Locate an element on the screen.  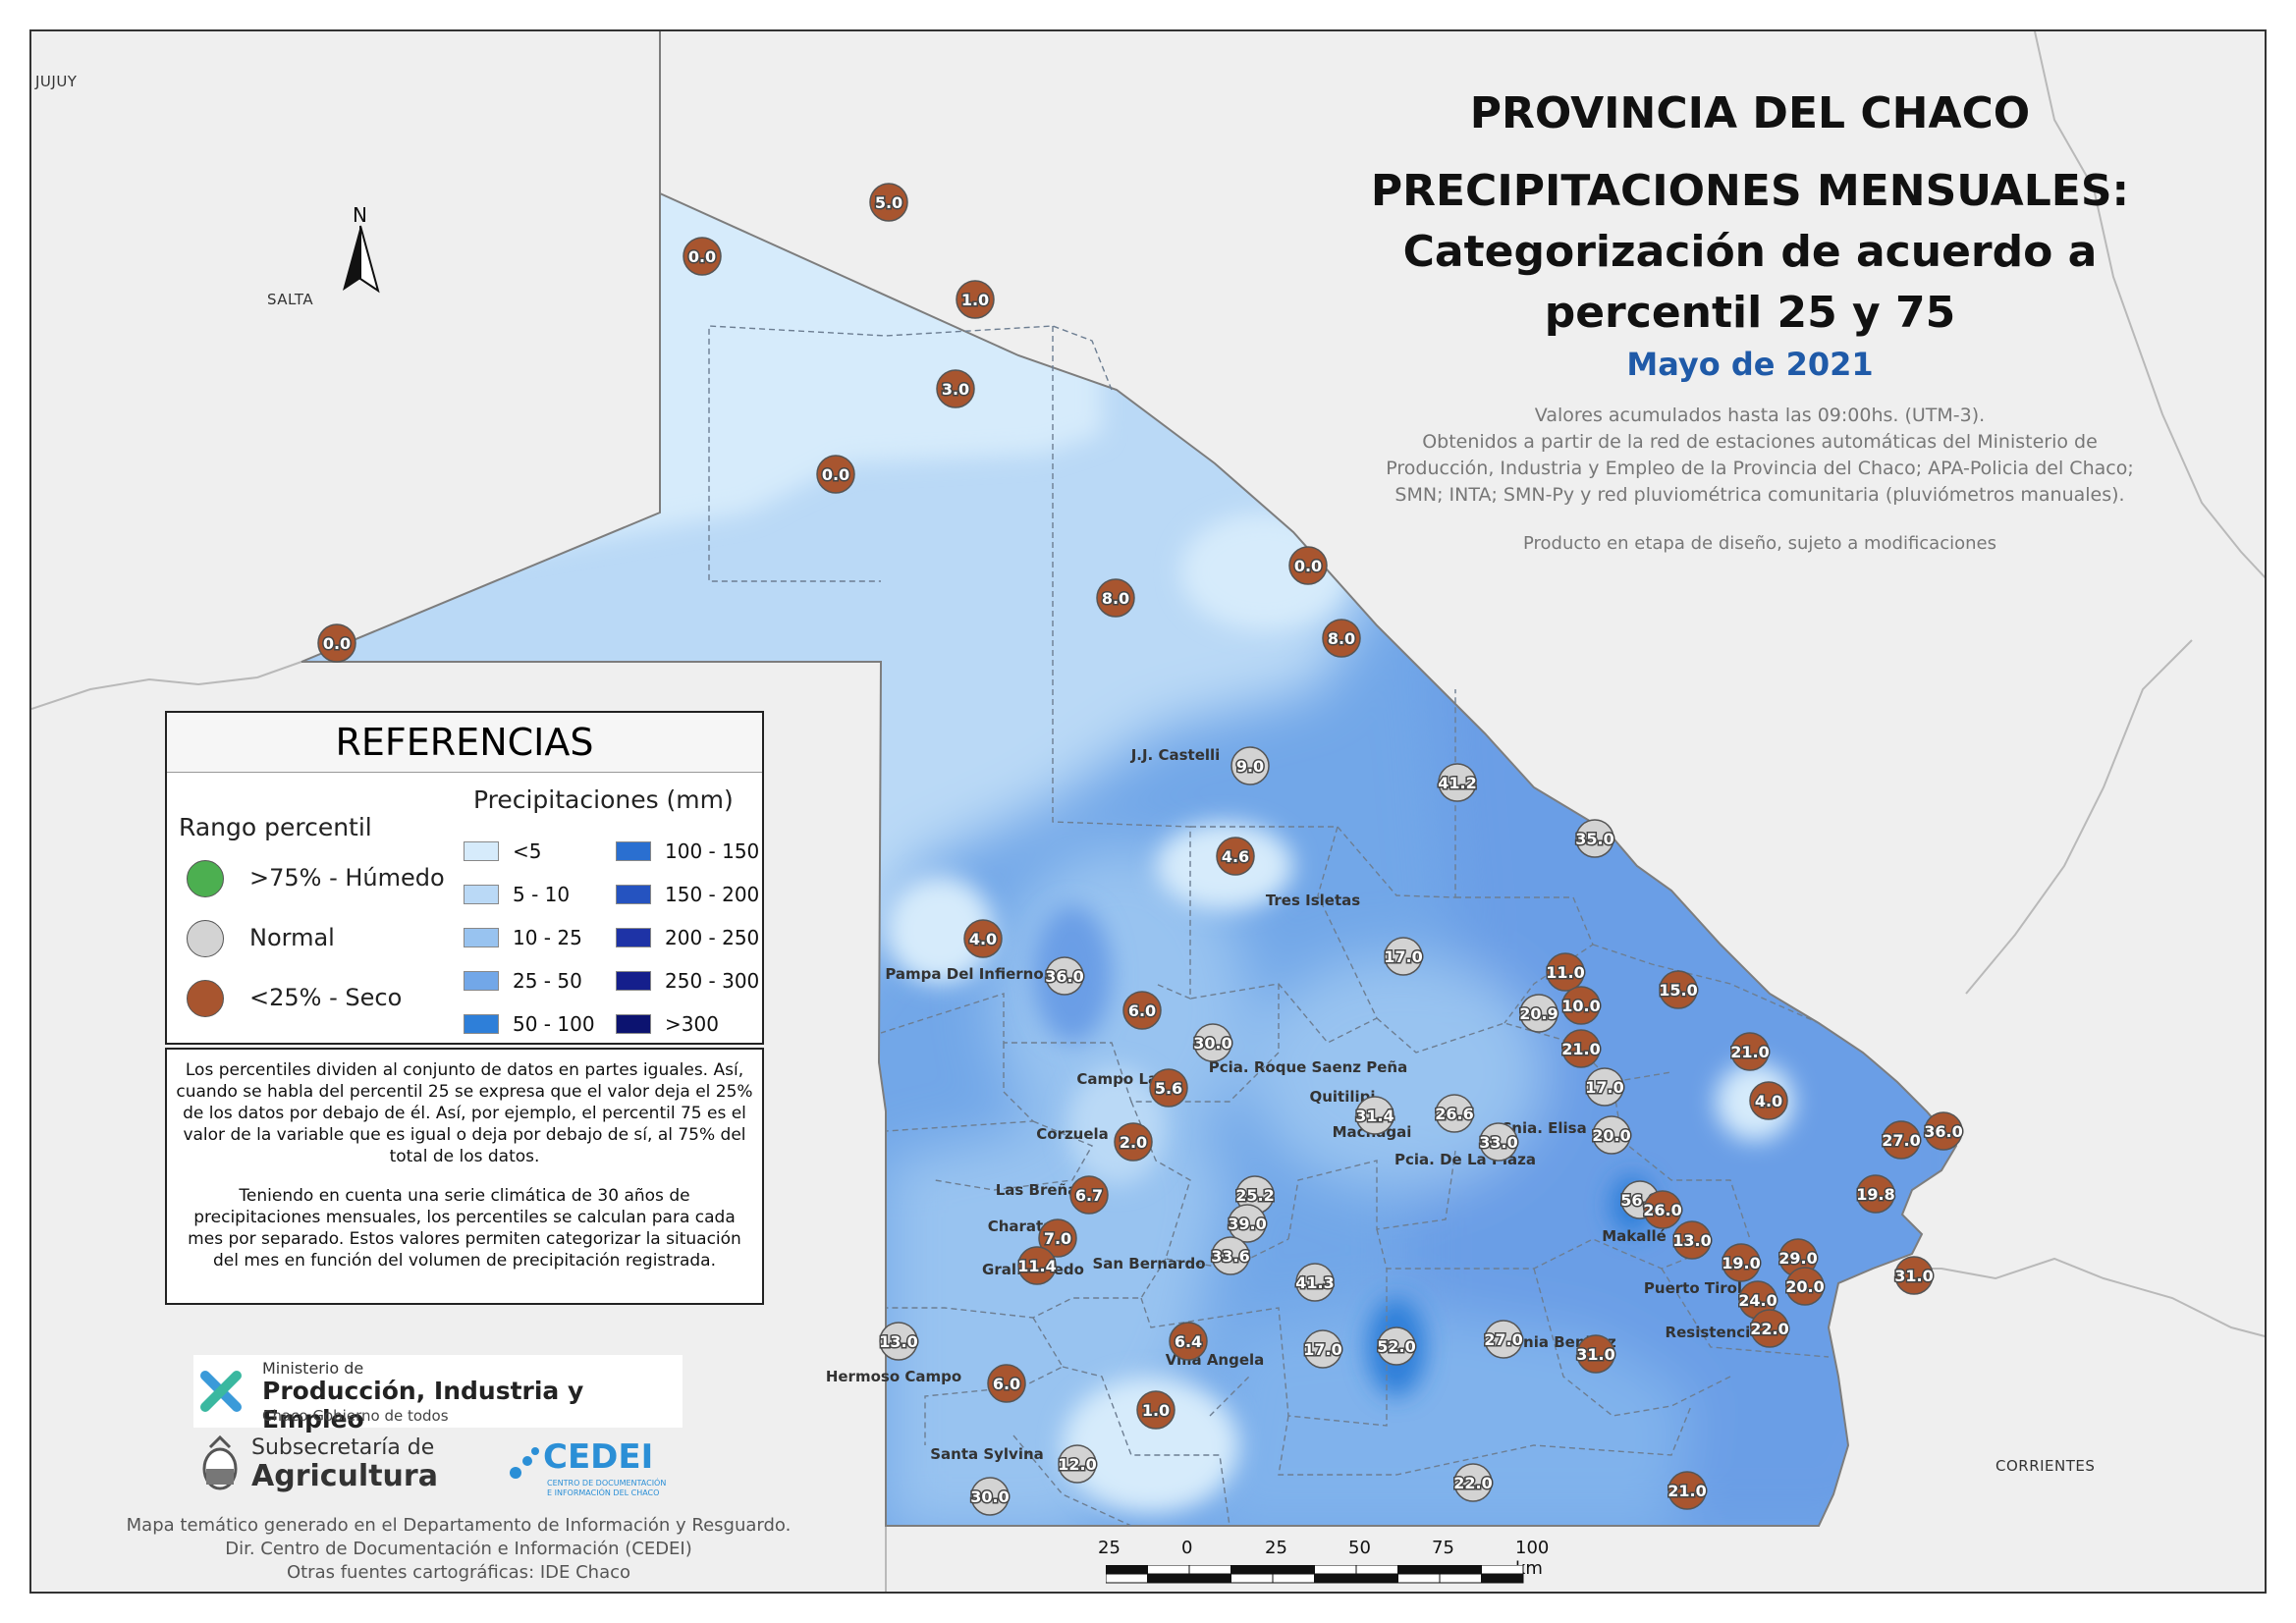
station-marker: 31.4 is located at coordinates (1374, 1115).